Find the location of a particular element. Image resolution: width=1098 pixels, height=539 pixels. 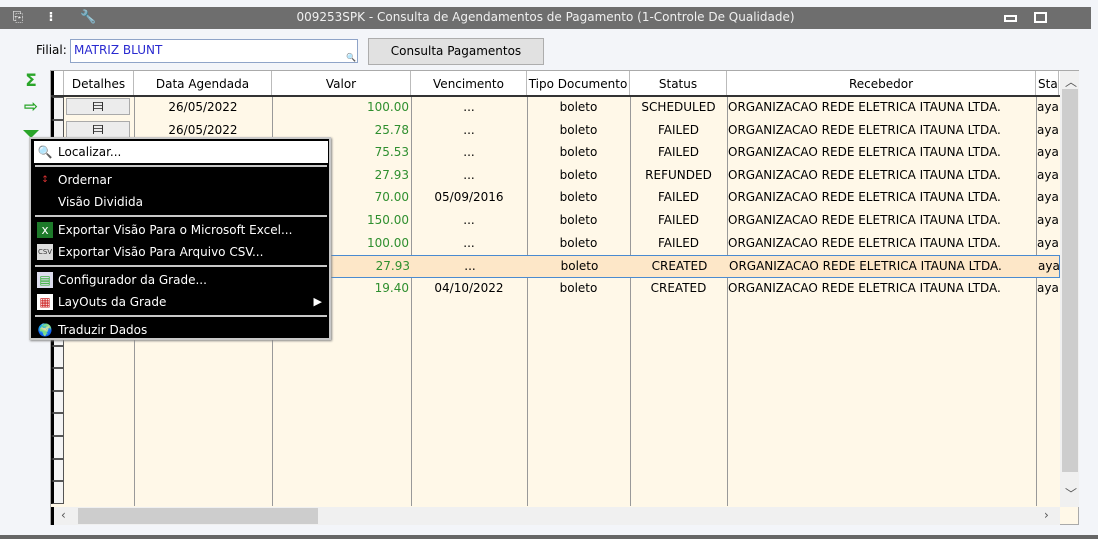

grid-config-icon: ▤ is located at coordinates (45, 280).